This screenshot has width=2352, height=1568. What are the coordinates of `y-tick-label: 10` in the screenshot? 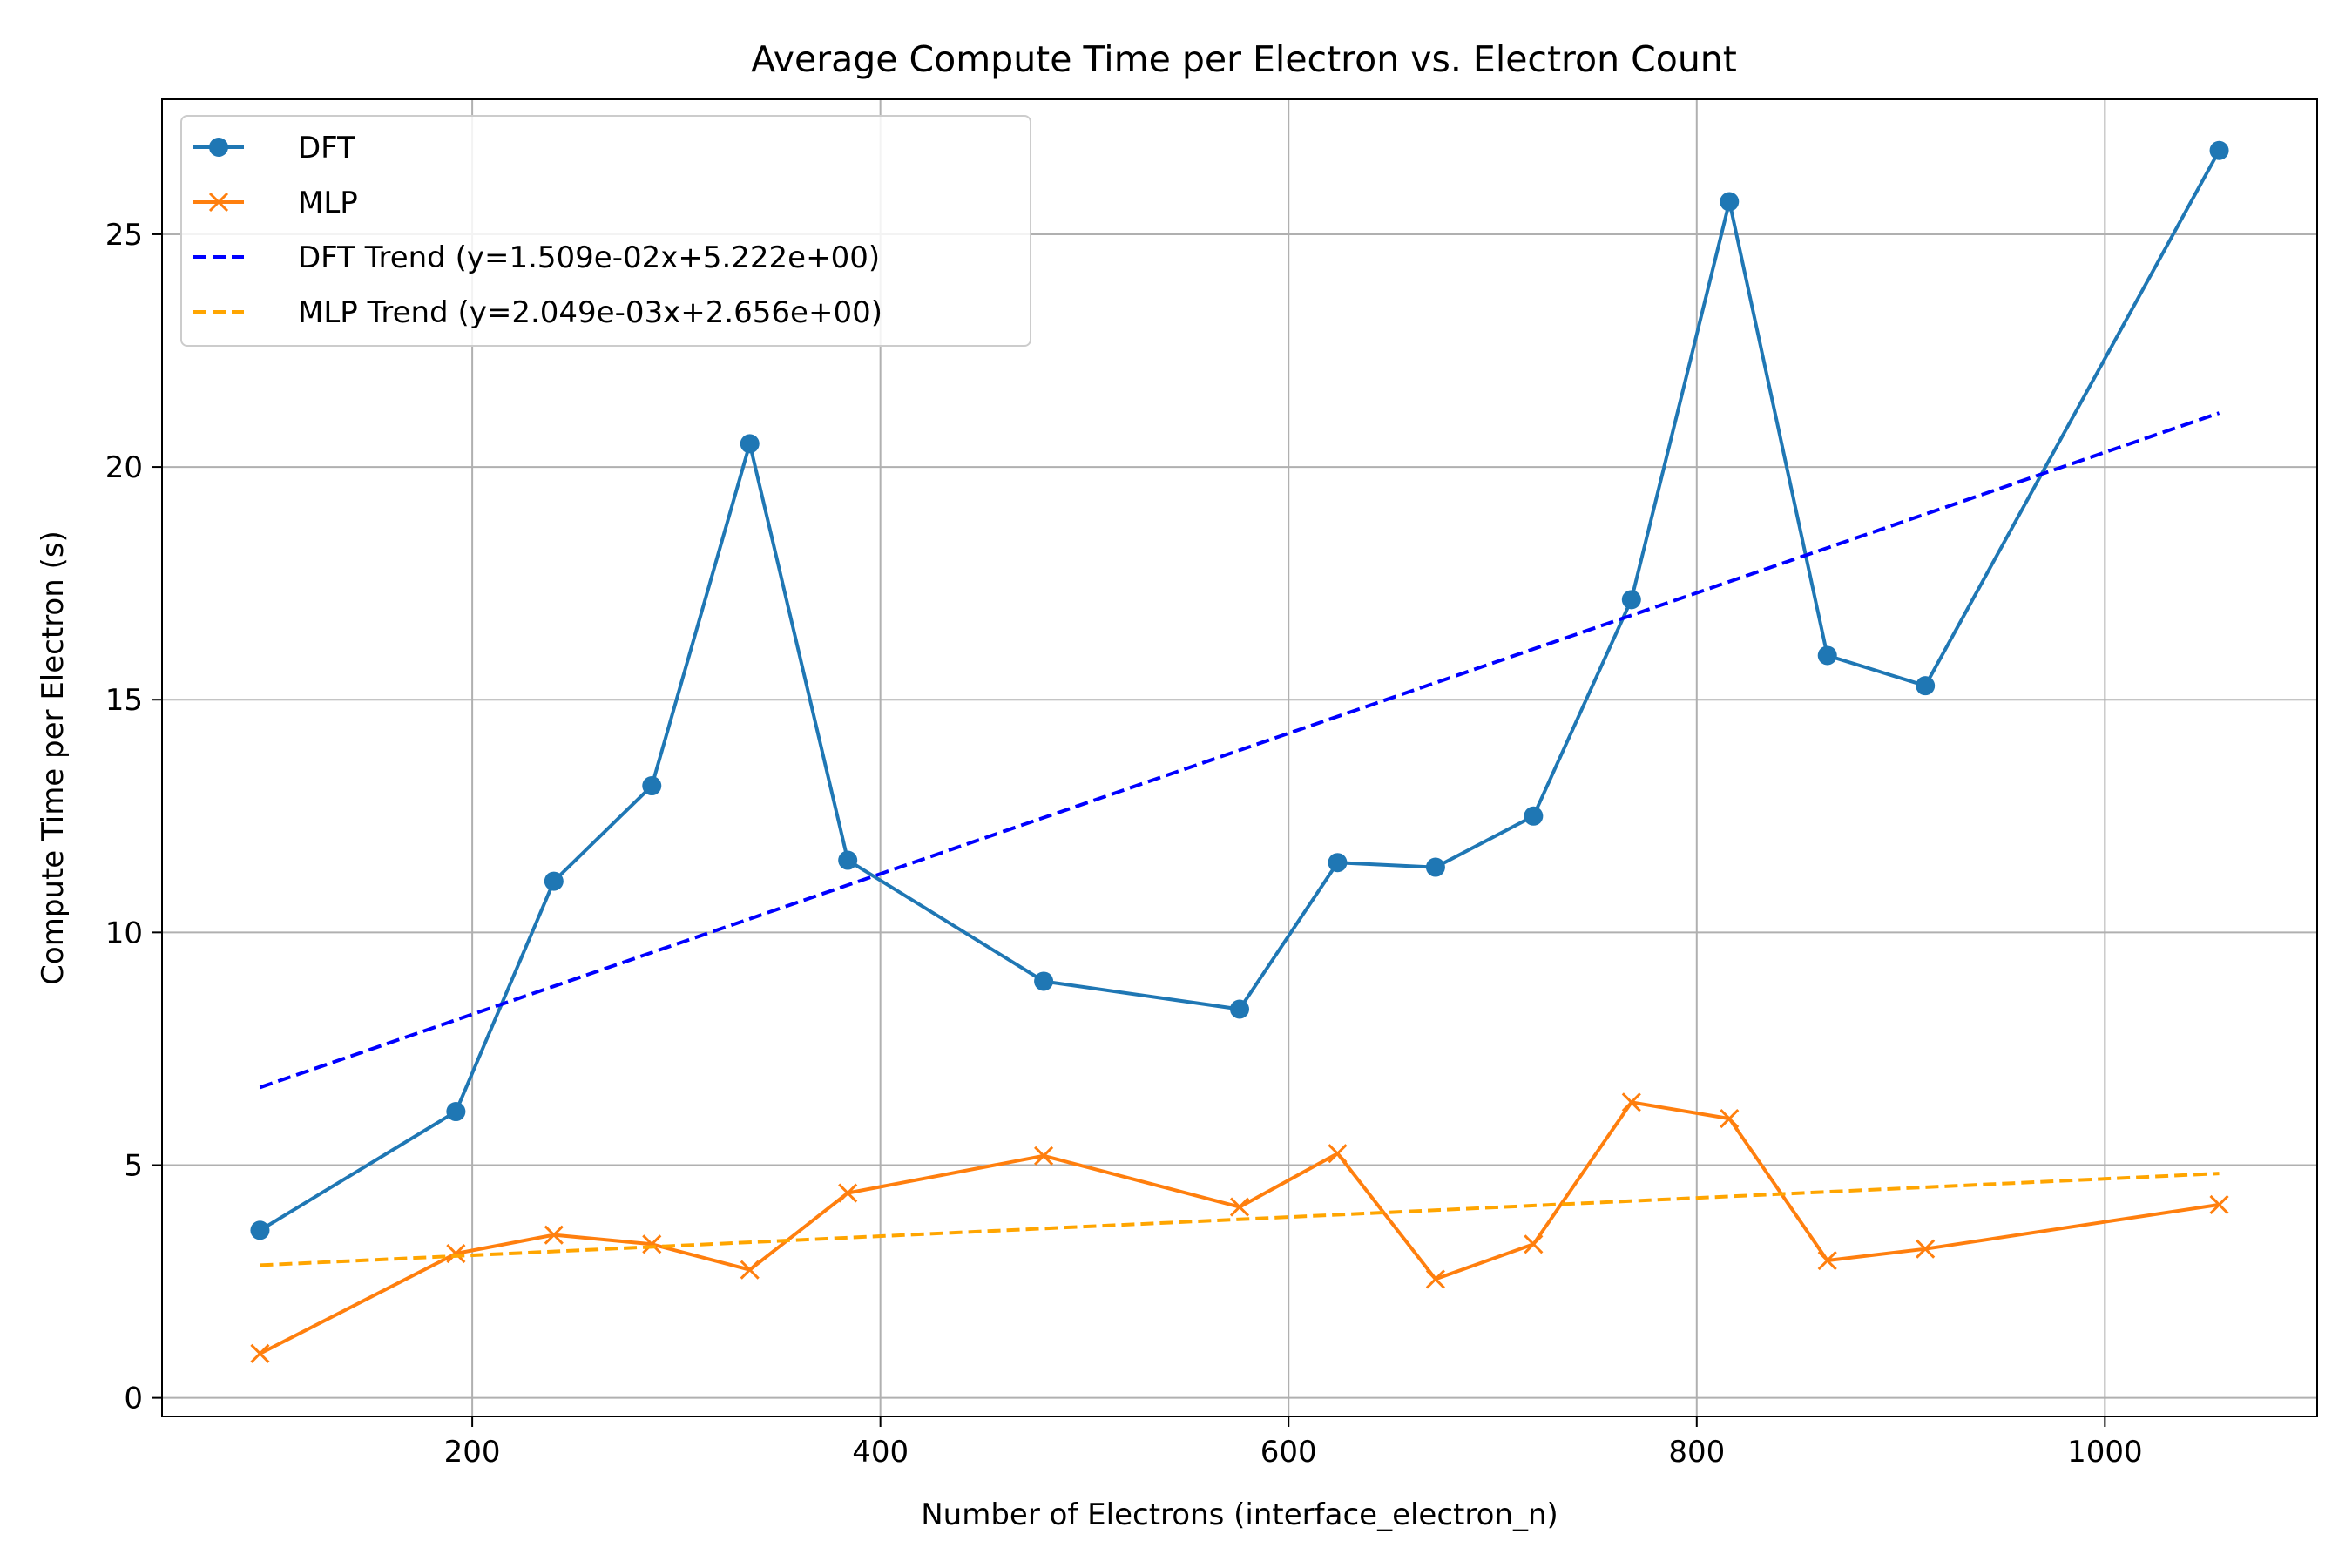 It's located at (124, 933).